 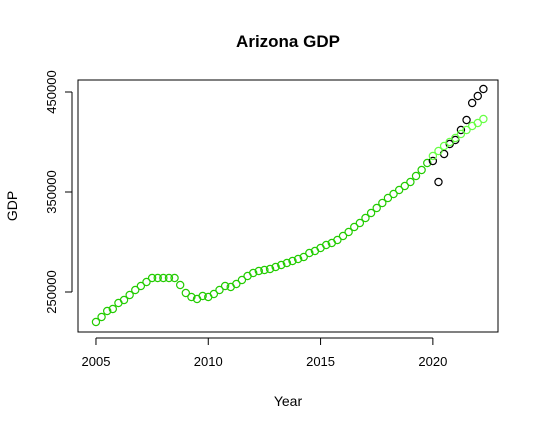 I want to click on y-axis: 250000 350000 450000, so click(x=58, y=192).